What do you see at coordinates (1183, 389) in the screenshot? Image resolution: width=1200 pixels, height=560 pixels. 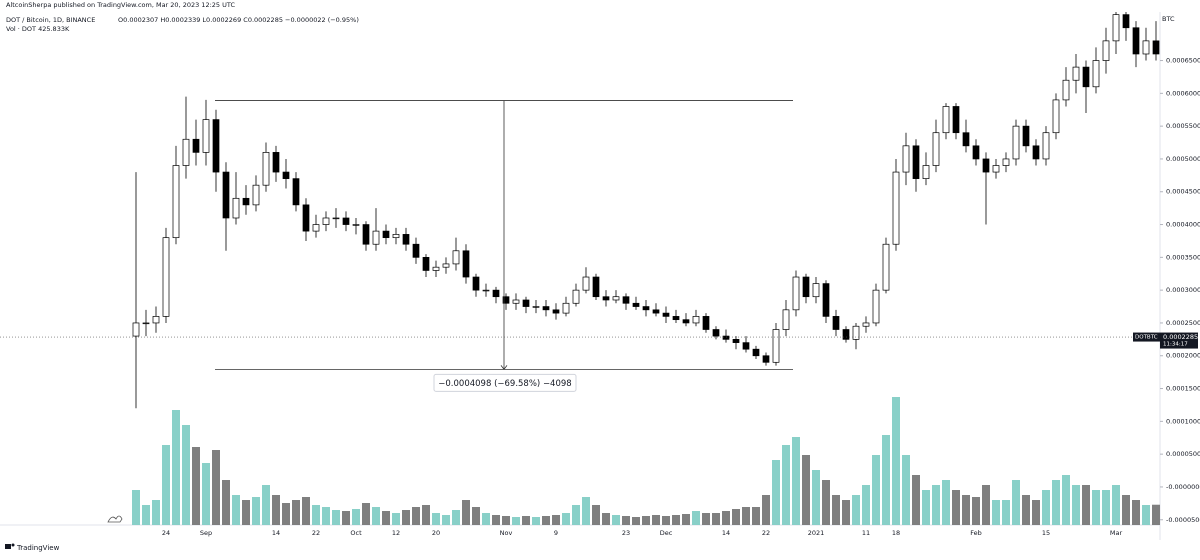 I see `y-tick-label: 0.0001500` at bounding box center [1183, 389].